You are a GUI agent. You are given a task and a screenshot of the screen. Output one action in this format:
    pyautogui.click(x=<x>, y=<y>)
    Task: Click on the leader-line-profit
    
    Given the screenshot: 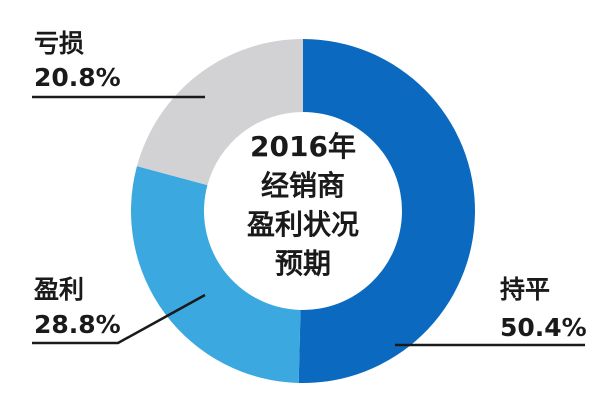 What is the action you would take?
    pyautogui.click(x=119, y=319)
    